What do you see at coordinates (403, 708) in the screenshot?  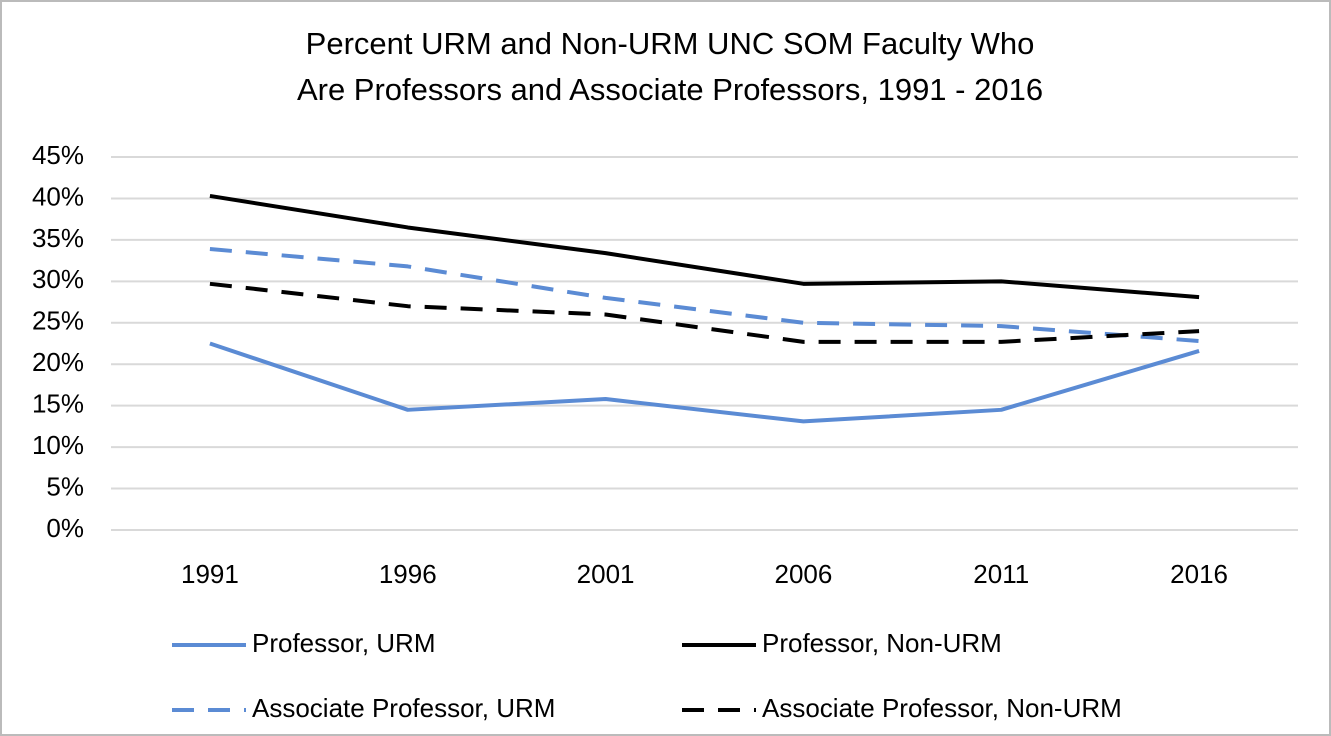 I see `legend-label: Associate Professor, URM` at bounding box center [403, 708].